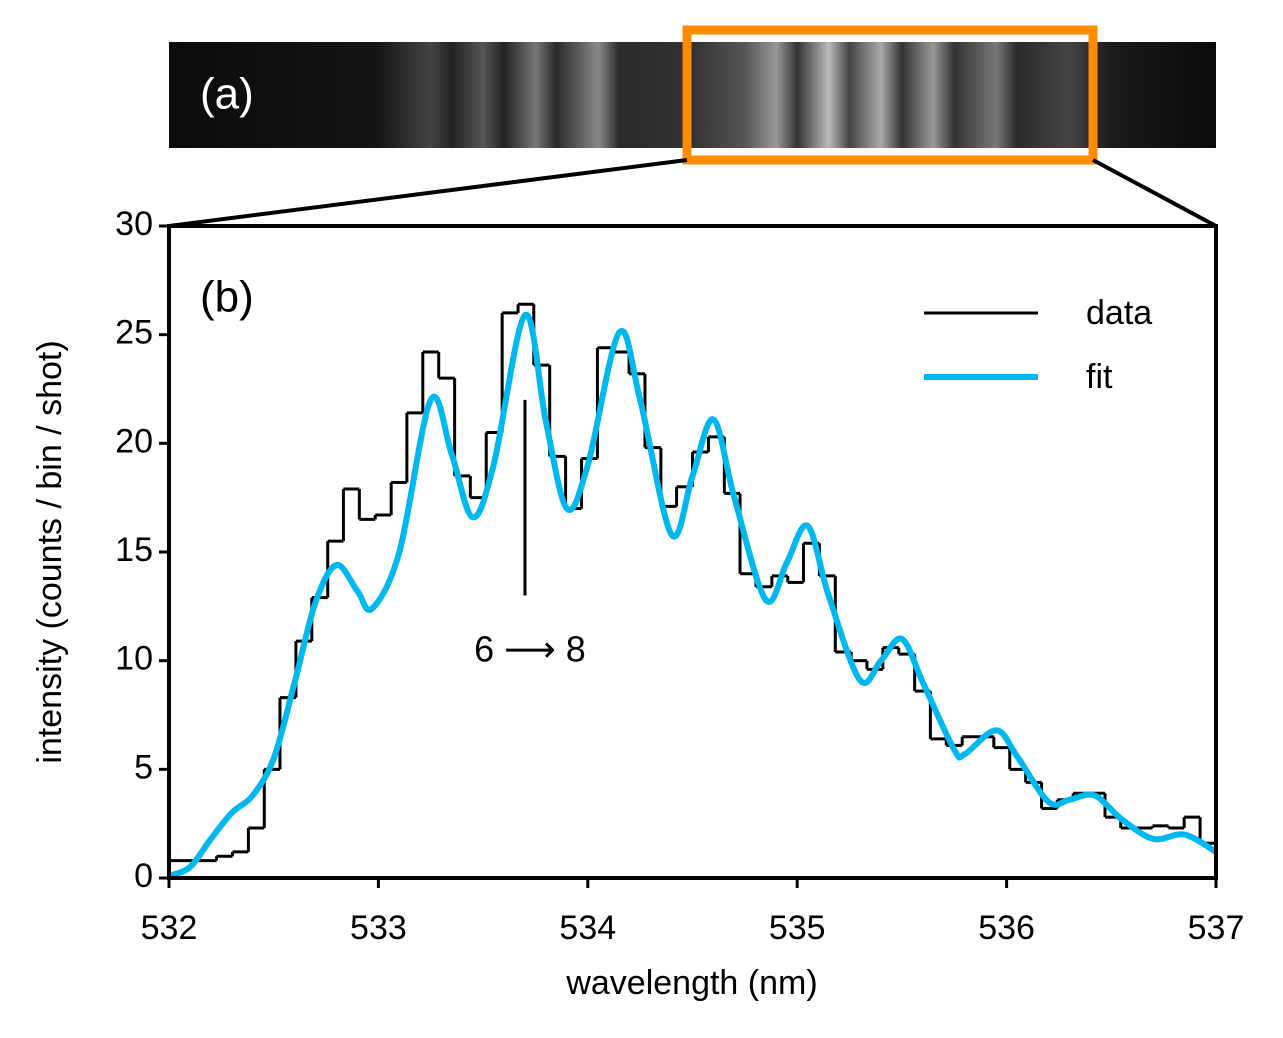 The height and width of the screenshot is (1038, 1283). What do you see at coordinates (134, 441) in the screenshot?
I see `y-tick-label: 20` at bounding box center [134, 441].